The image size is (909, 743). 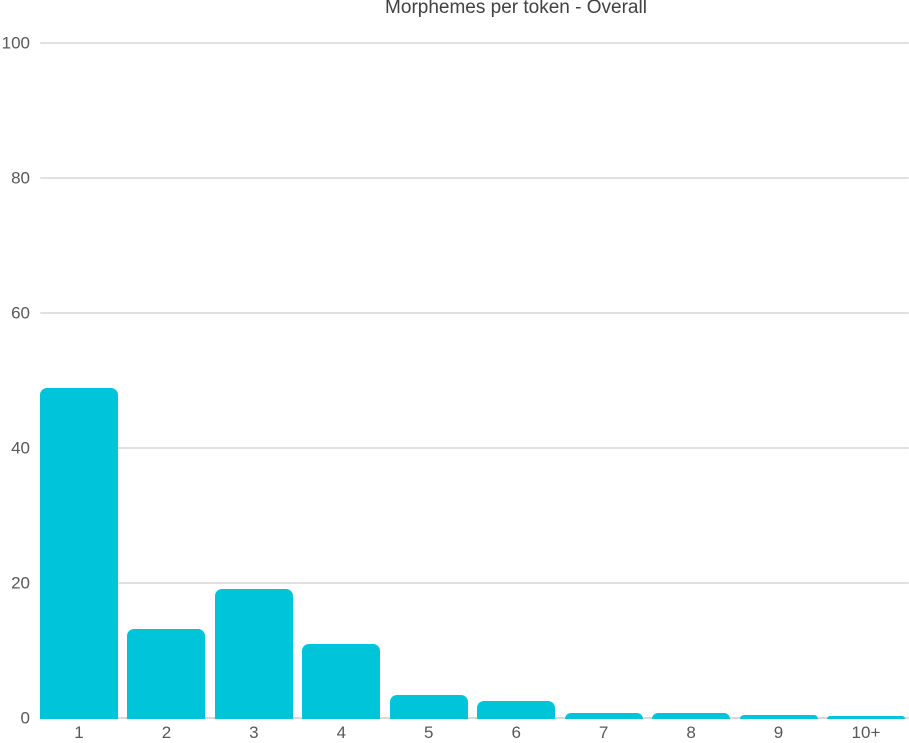 I want to click on y-tick-label: 60, so click(x=20, y=313).